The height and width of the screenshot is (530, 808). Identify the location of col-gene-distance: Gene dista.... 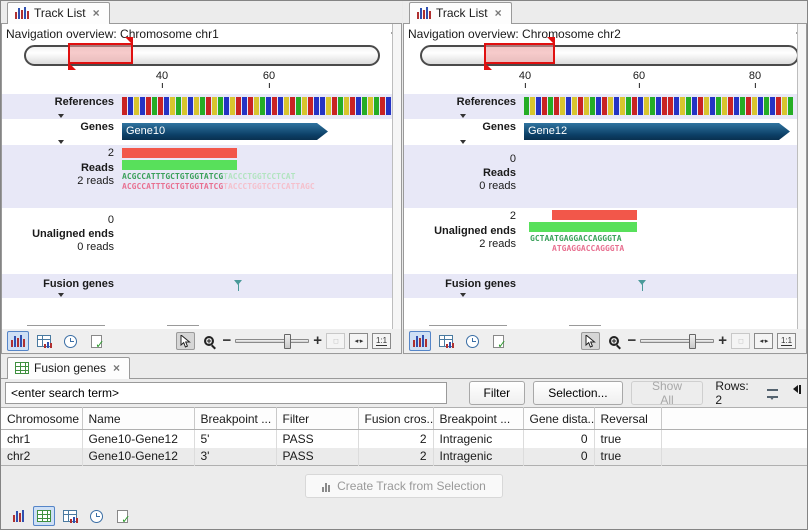
(559, 418).